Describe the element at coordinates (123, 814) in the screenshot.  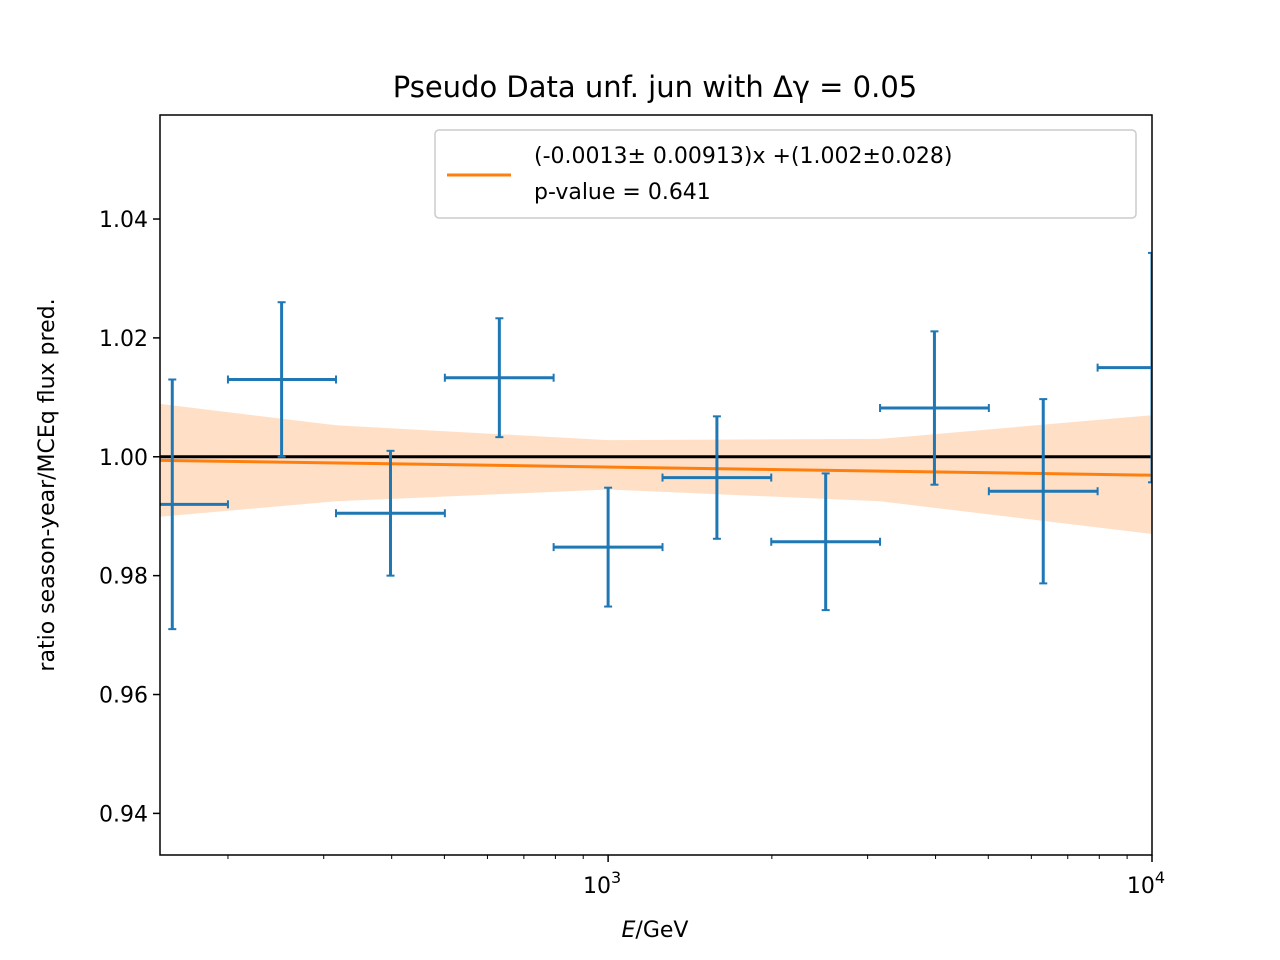
I see `y-tick-label: 0.94` at that location.